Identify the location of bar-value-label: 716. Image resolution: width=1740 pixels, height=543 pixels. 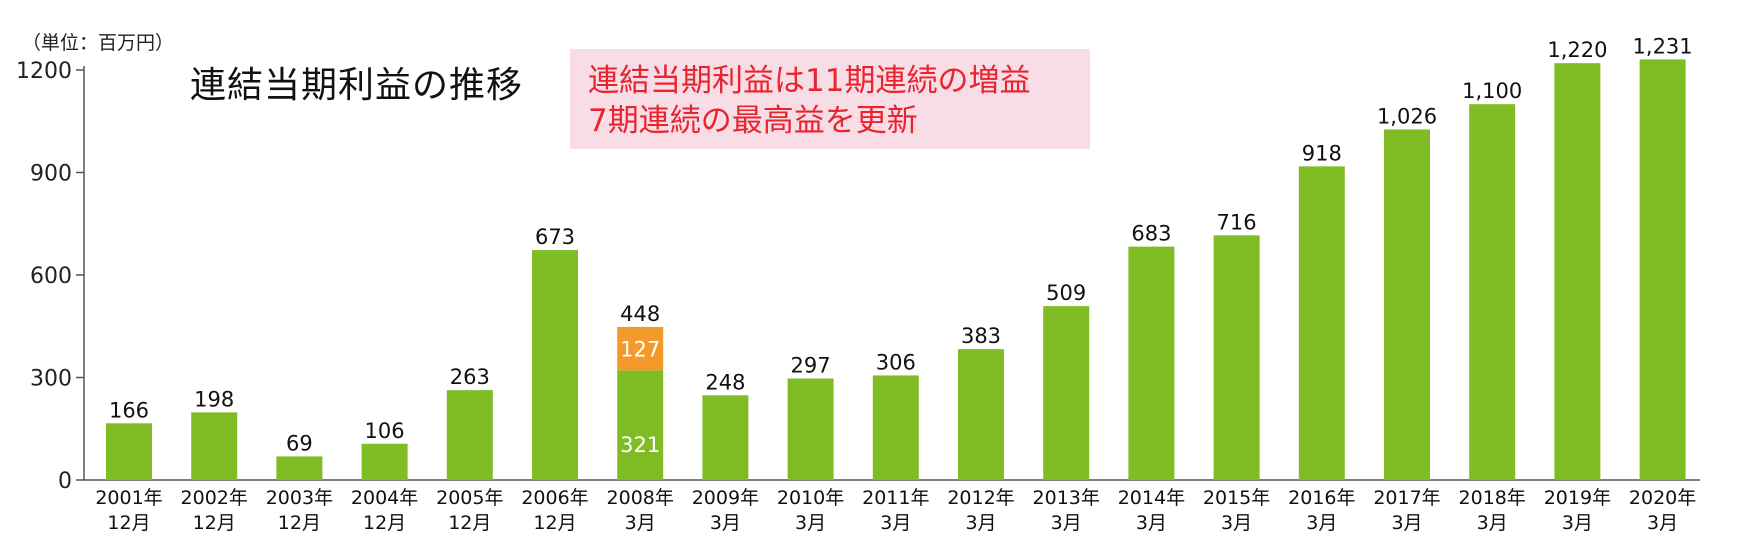
(1237, 222).